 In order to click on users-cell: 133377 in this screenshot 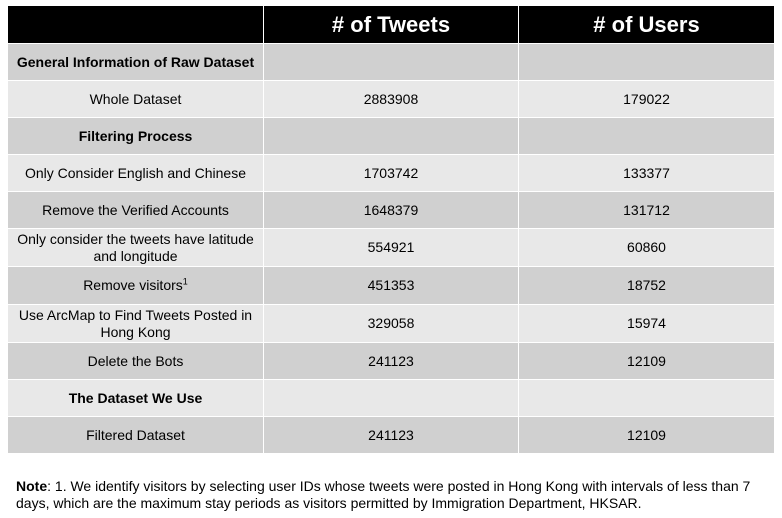, I will do `click(646, 173)`.